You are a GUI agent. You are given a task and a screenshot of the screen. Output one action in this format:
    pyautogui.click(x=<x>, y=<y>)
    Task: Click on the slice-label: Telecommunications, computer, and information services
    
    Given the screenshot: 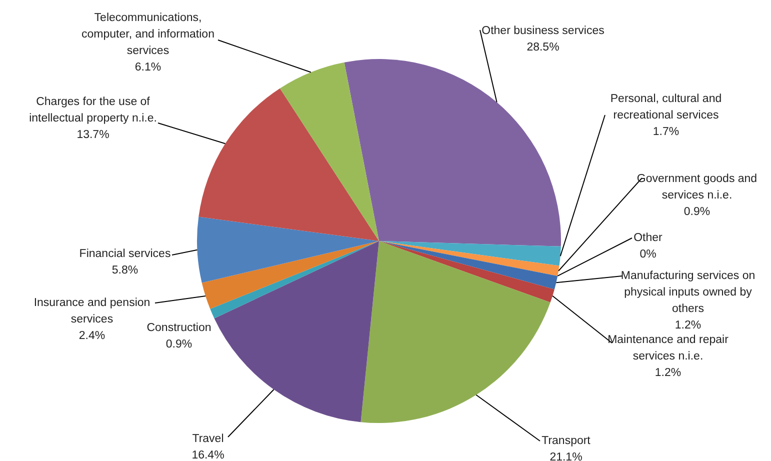 What is the action you would take?
    pyautogui.click(x=148, y=34)
    